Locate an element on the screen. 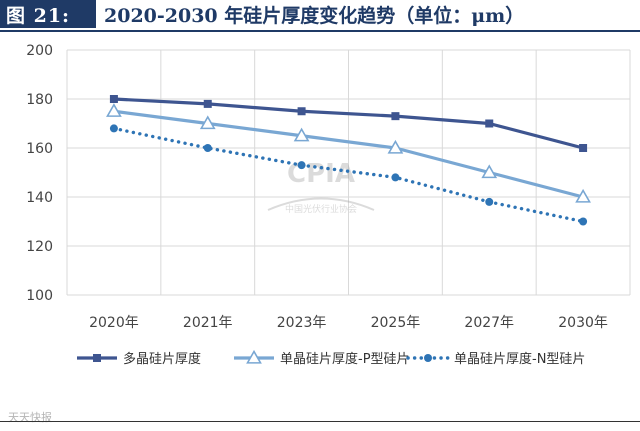 This screenshot has width=640, height=431. x-tick-label: 2027年 is located at coordinates (489, 323).